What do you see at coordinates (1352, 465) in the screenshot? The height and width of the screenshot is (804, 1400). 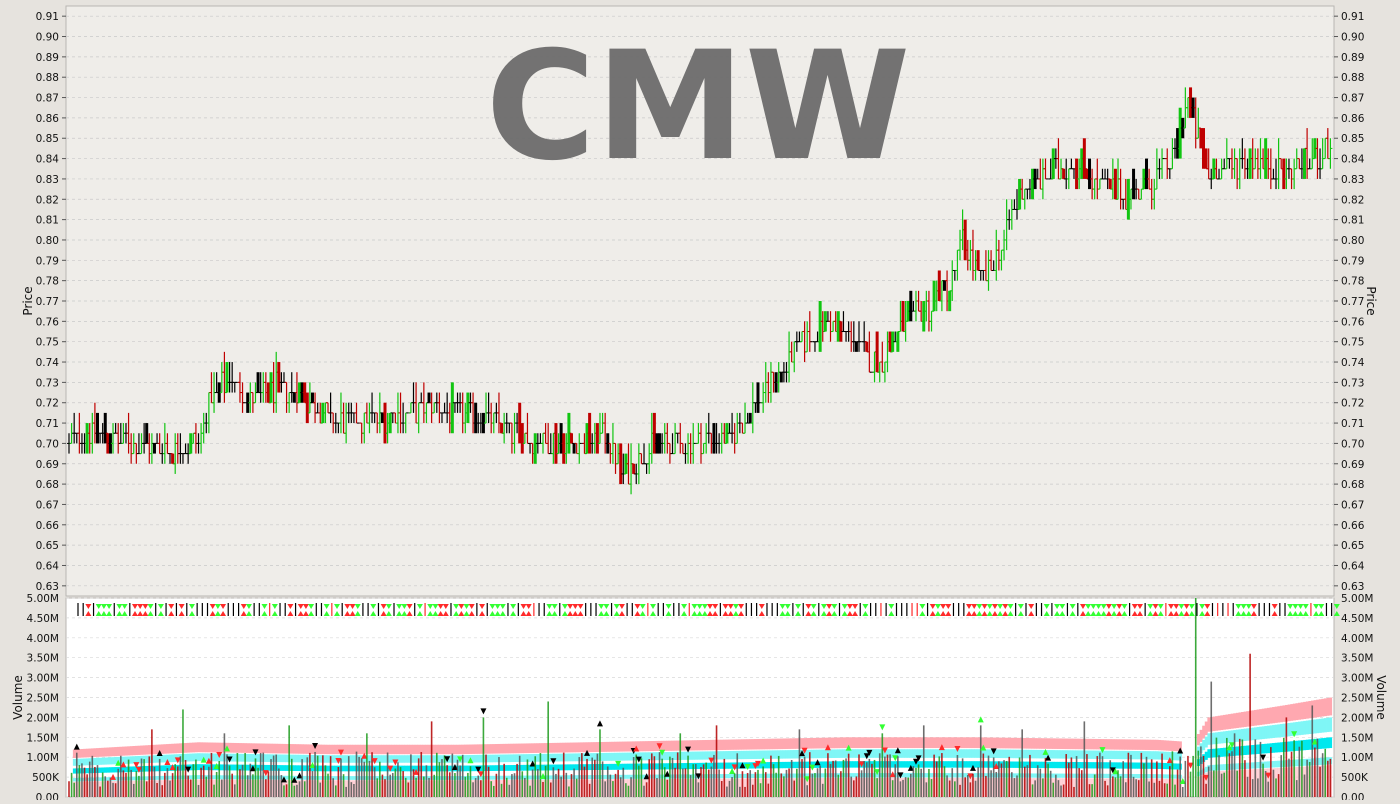 I see `price-tick-label-right: 0.69` at bounding box center [1352, 465].